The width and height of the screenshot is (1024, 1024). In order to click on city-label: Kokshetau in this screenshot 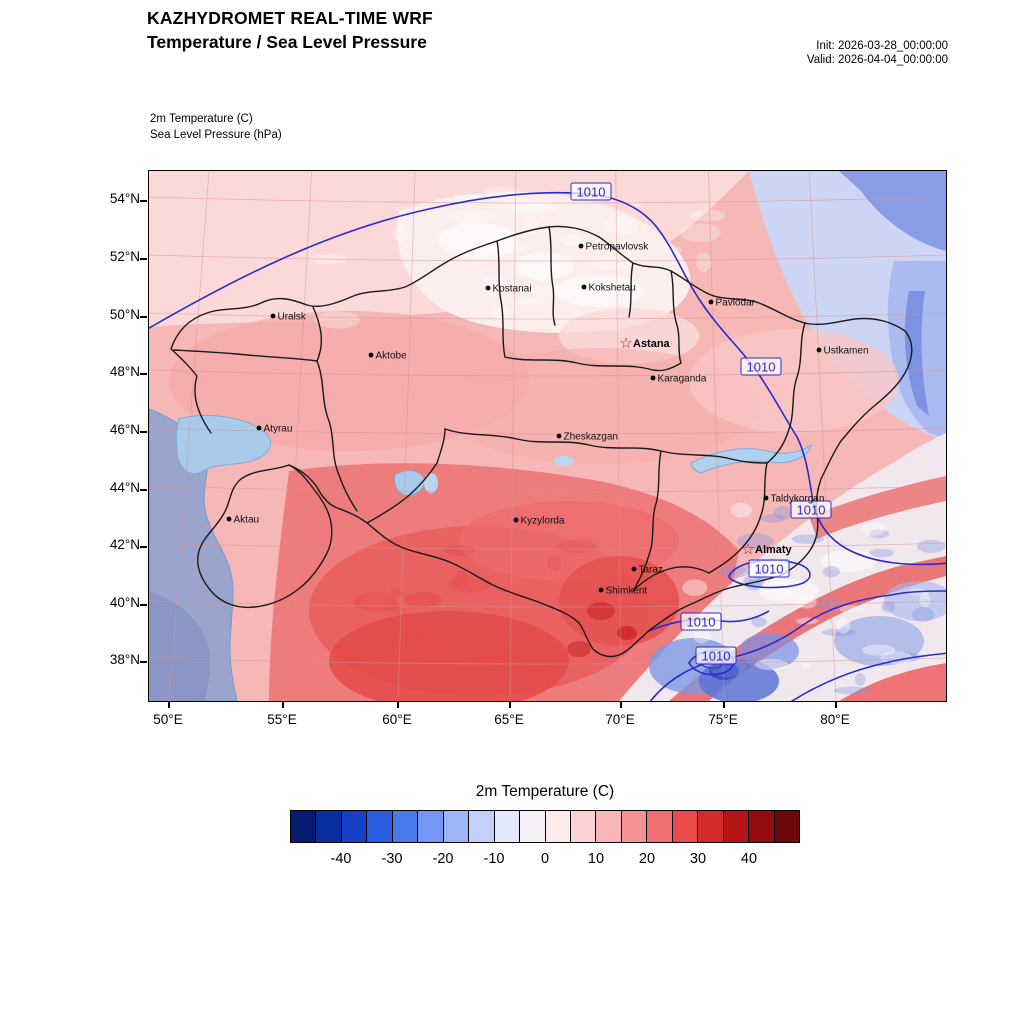, I will do `click(612, 288)`.